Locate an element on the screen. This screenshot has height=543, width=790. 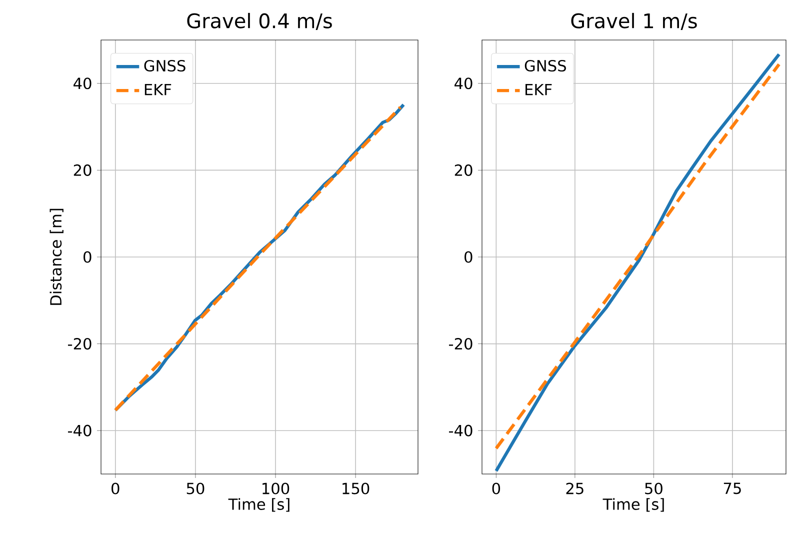
x-tick-label: 25 is located at coordinates (575, 488).